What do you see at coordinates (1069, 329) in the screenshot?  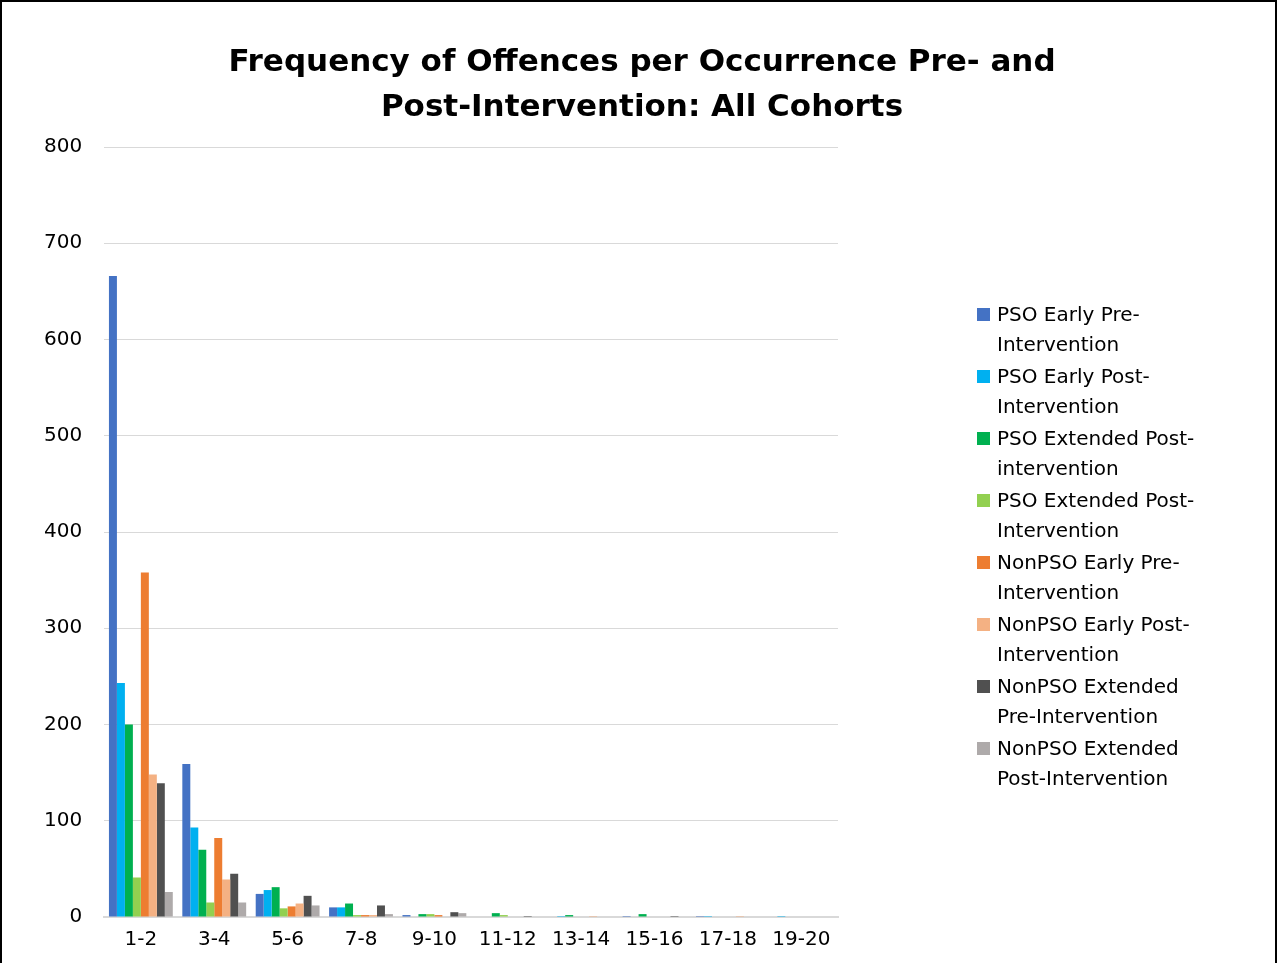 I see `legend-label: PSO Early Pre-Intervention` at bounding box center [1069, 329].